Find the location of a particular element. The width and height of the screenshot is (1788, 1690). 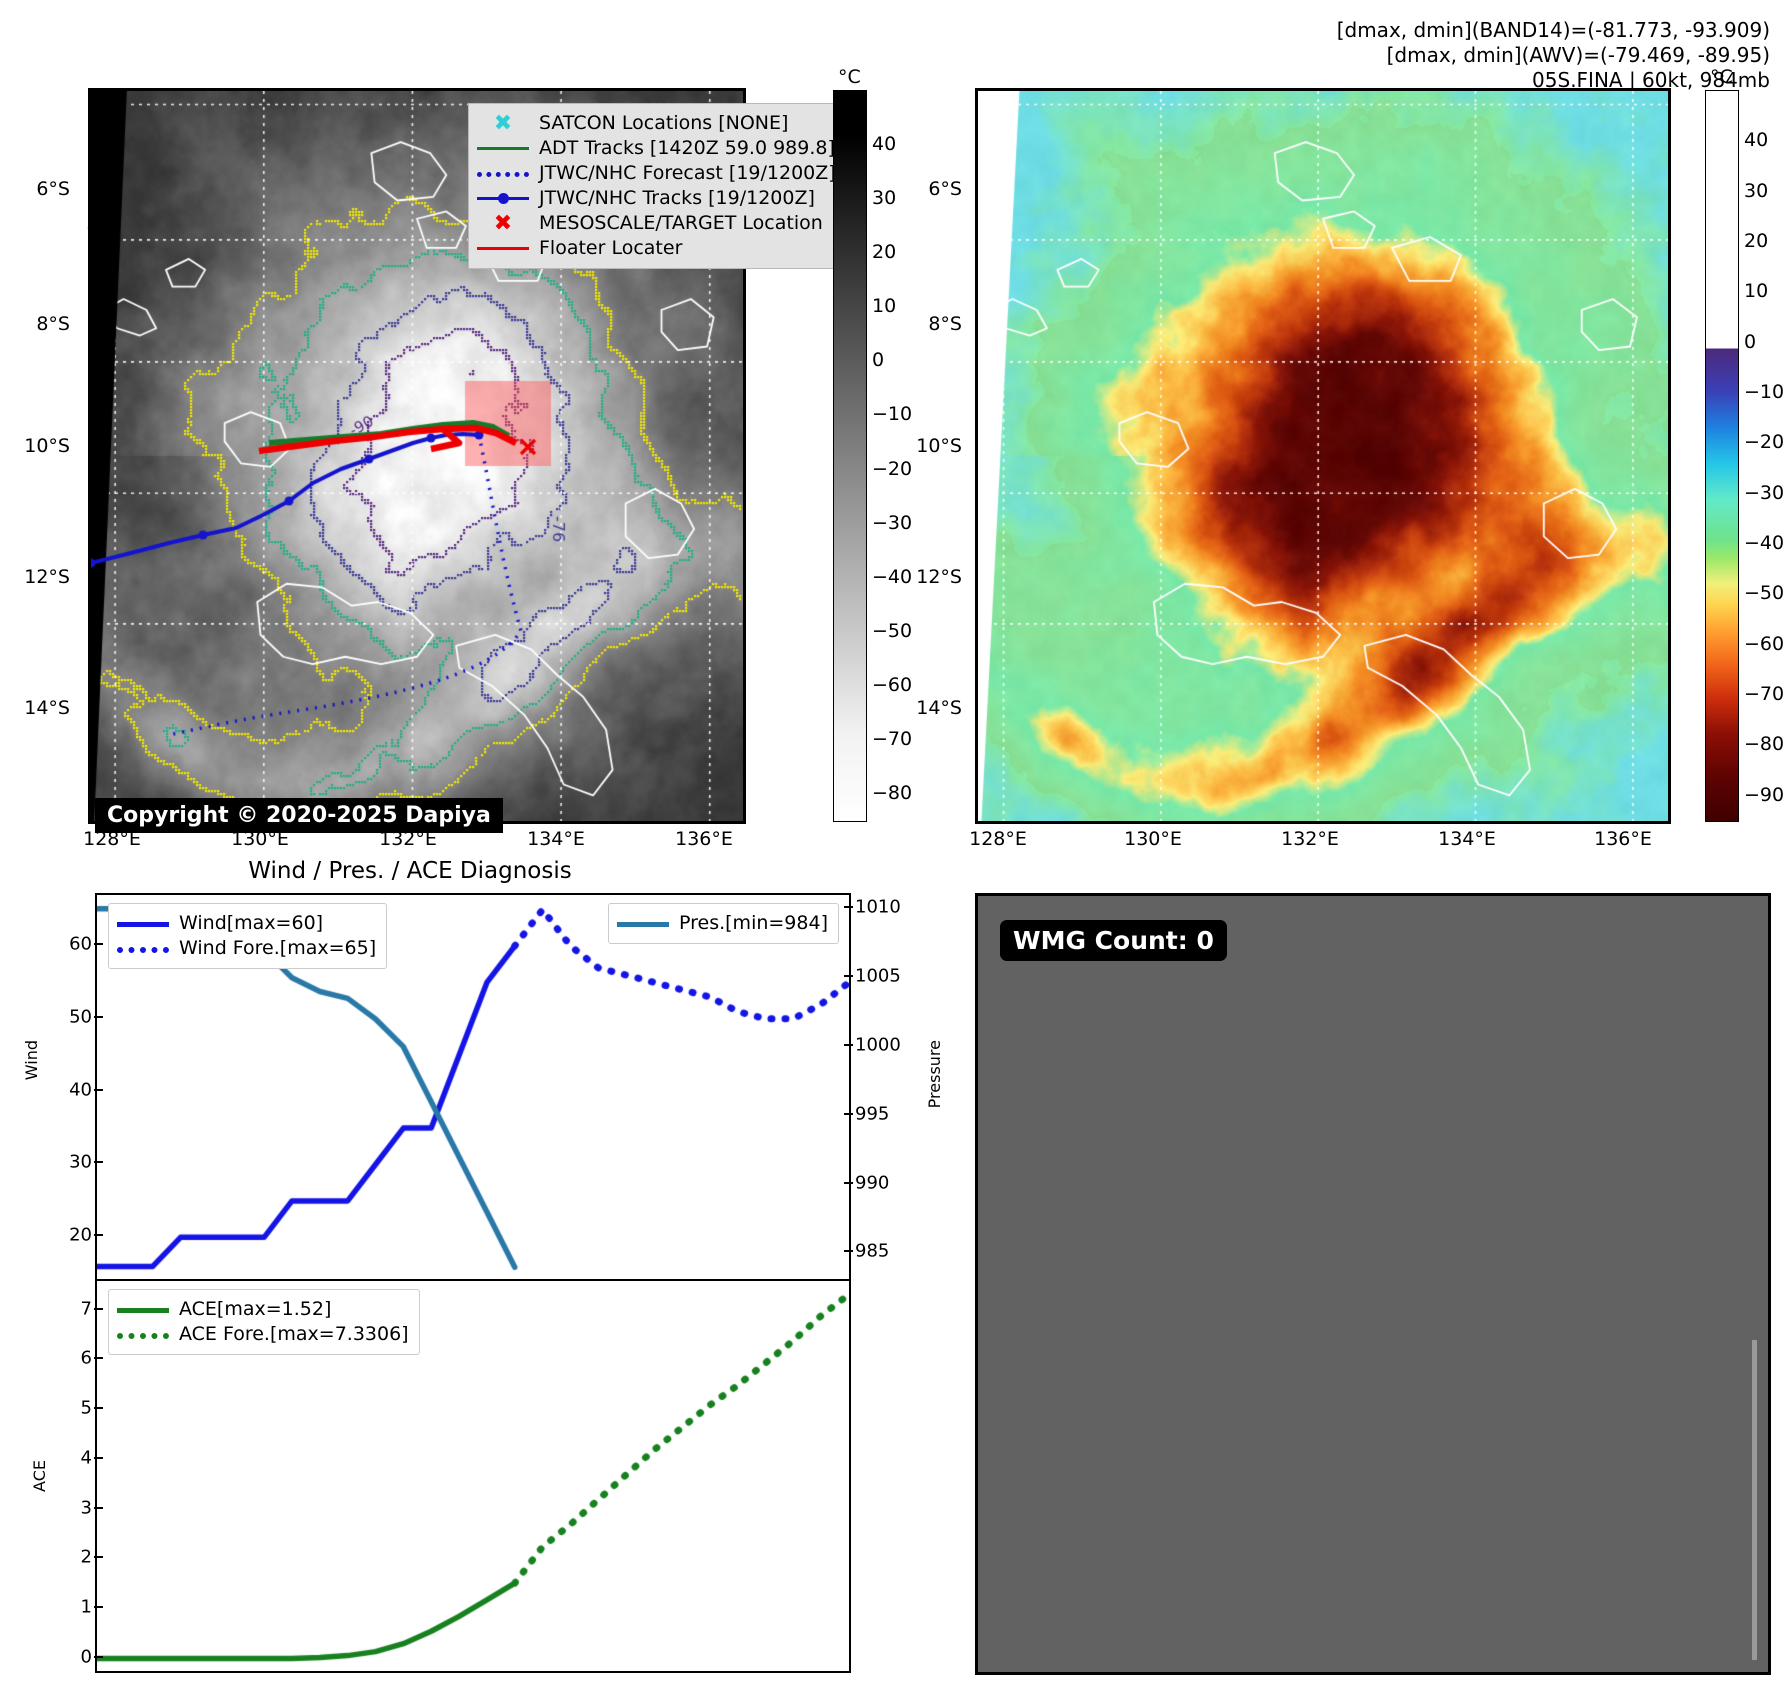

jtwc-track-line-dot-icon is located at coordinates (503, 199).